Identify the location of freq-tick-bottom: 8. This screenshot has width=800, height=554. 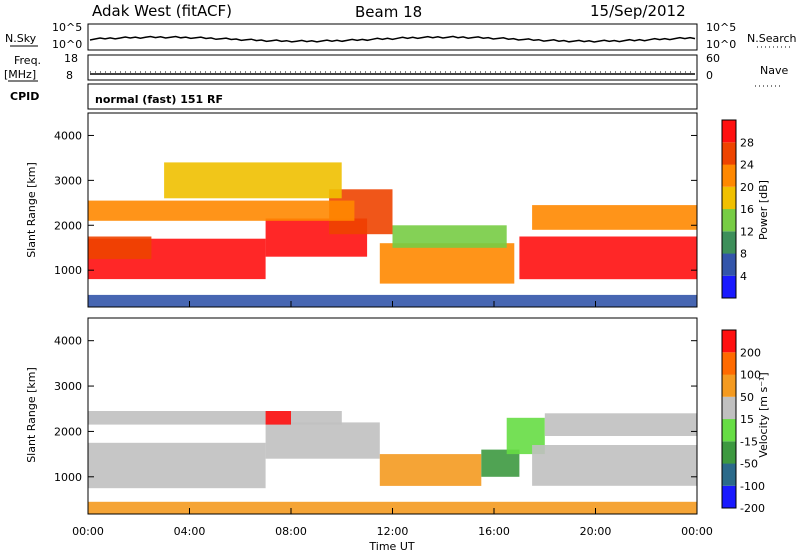
(69, 75).